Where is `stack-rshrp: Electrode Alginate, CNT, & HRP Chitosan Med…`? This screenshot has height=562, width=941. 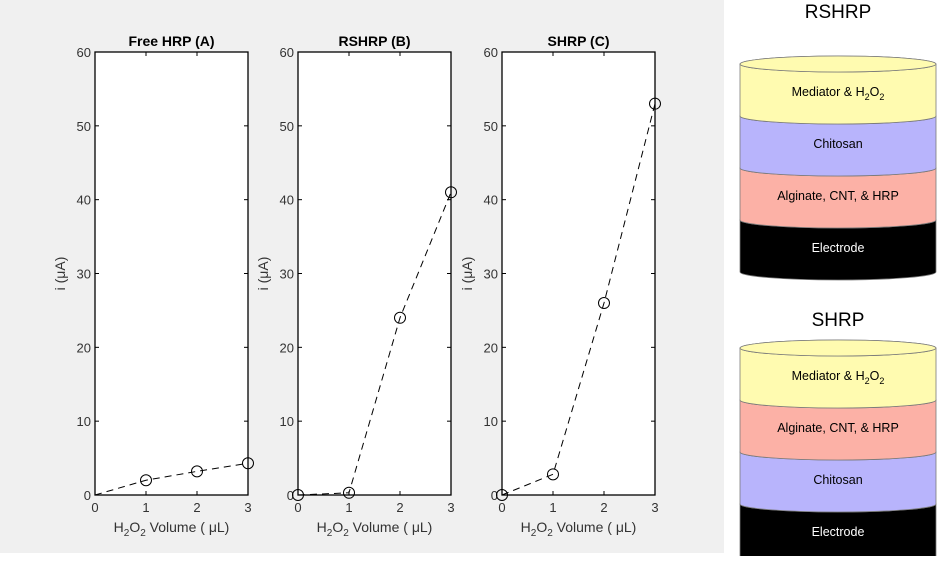
stack-rshrp: Electrode Alginate, CNT, & HRP Chitosan Med… is located at coordinates (838, 168).